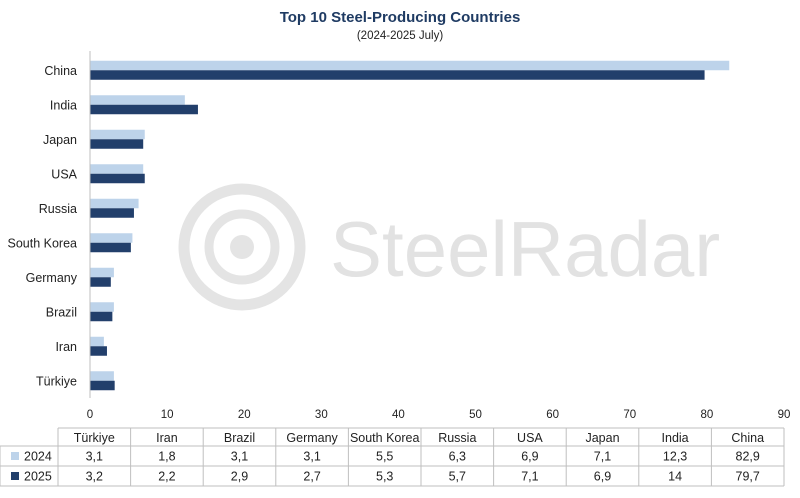 Image resolution: width=800 pixels, height=498 pixels. Describe the element at coordinates (748, 457) in the screenshot. I see `table-cell: 82,9` at that location.